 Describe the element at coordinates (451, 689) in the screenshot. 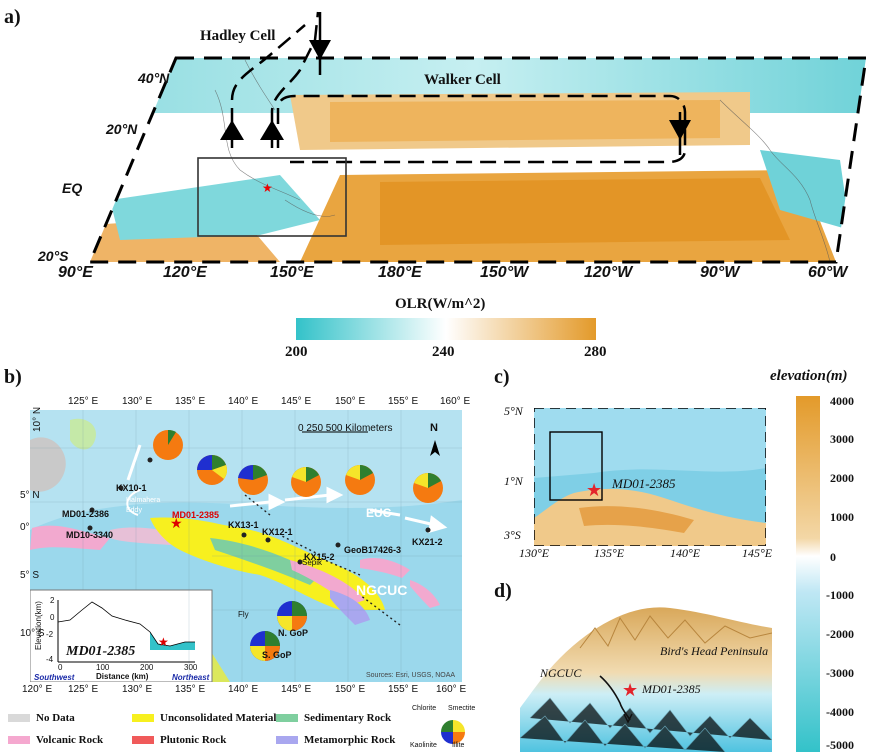

I see `bottom-lon-160: 160° E` at that location.